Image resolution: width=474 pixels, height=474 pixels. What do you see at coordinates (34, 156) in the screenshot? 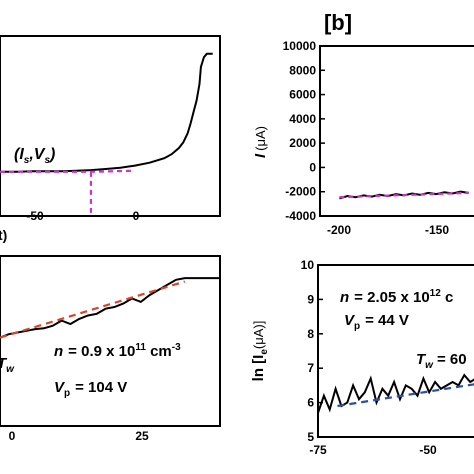
I see `annotation-point-label: (Is,Vs)` at bounding box center [34, 156].